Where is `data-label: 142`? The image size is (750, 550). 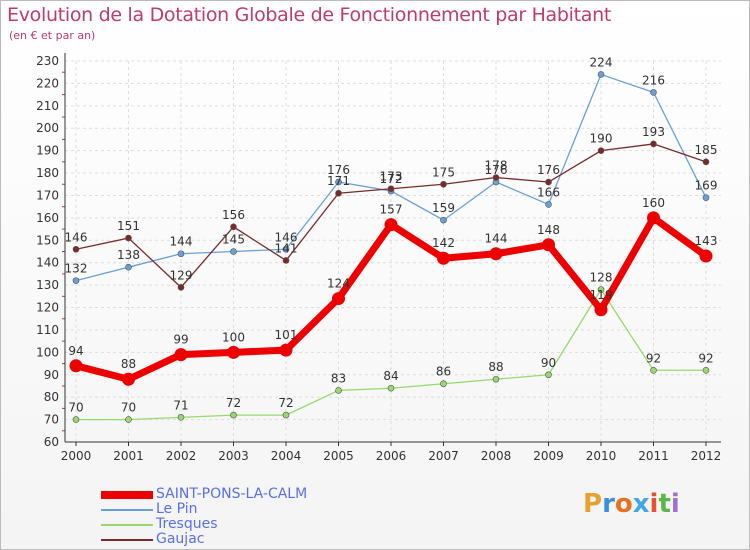 data-label: 142 is located at coordinates (443, 243).